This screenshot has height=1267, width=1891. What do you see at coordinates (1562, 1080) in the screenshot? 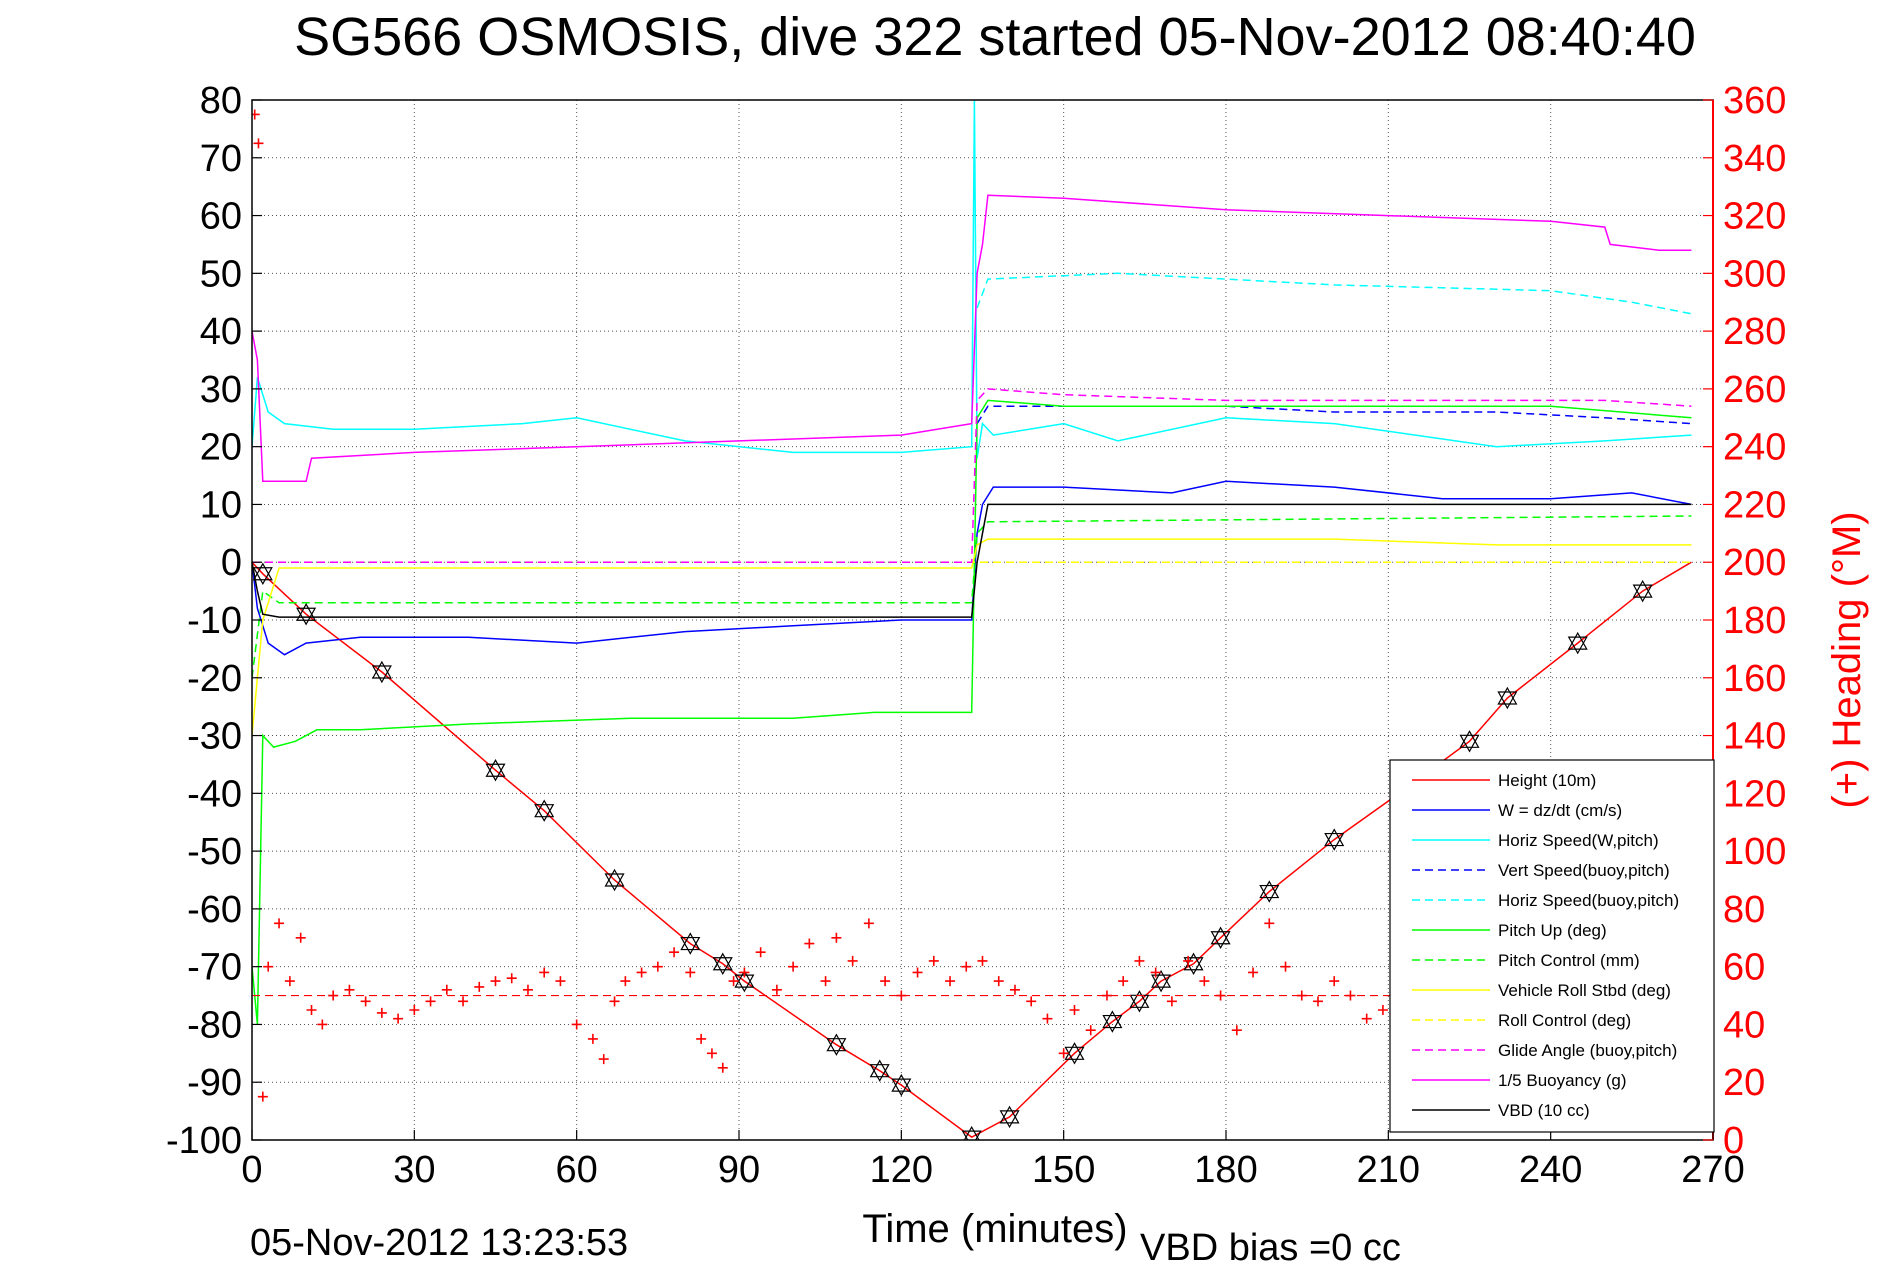
I see `legend-label: 1/5 Buoyancy (g)` at bounding box center [1562, 1080].